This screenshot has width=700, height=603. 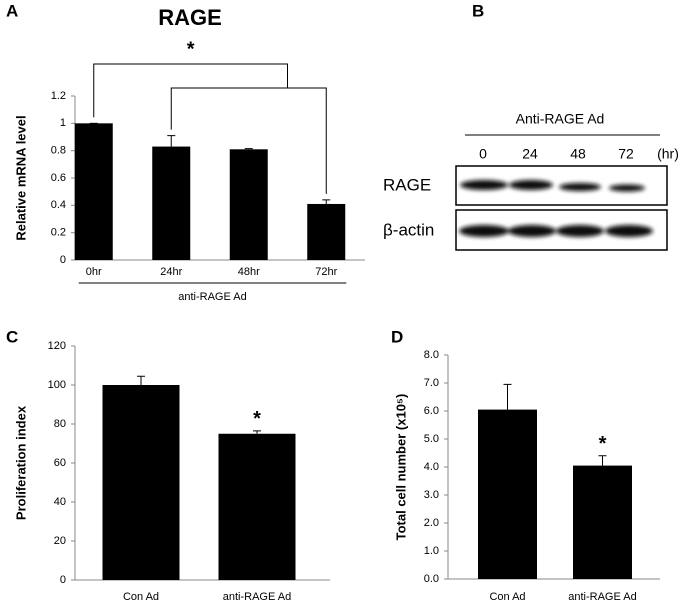 What do you see at coordinates (171, 272) in the screenshot?
I see `x-tick-label: 24hr` at bounding box center [171, 272].